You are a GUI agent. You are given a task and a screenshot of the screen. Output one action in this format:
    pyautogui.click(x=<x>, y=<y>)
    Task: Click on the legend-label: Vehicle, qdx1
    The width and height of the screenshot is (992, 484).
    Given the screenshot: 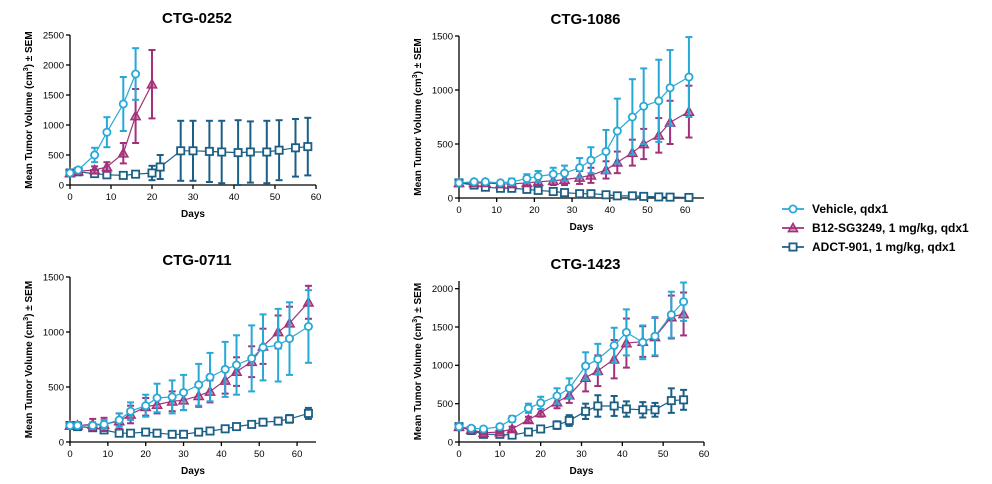 What is the action you would take?
    pyautogui.click(x=850, y=209)
    